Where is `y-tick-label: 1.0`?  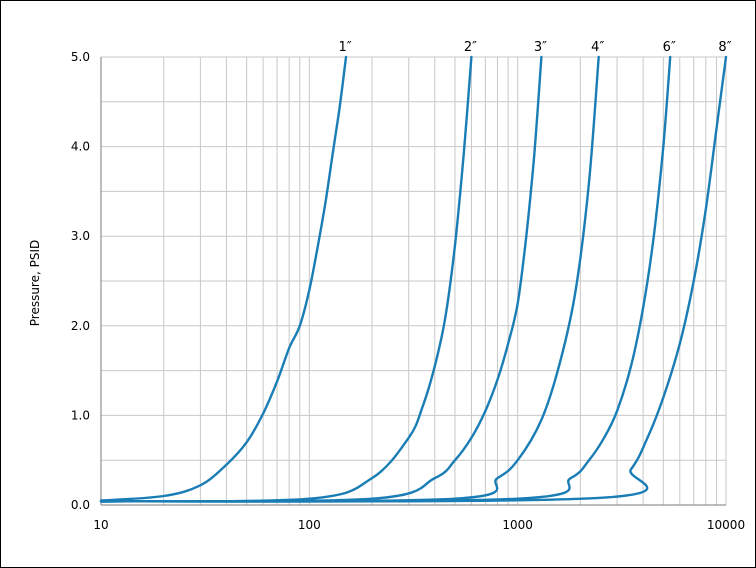
y-tick-label: 1.0 is located at coordinates (80, 415).